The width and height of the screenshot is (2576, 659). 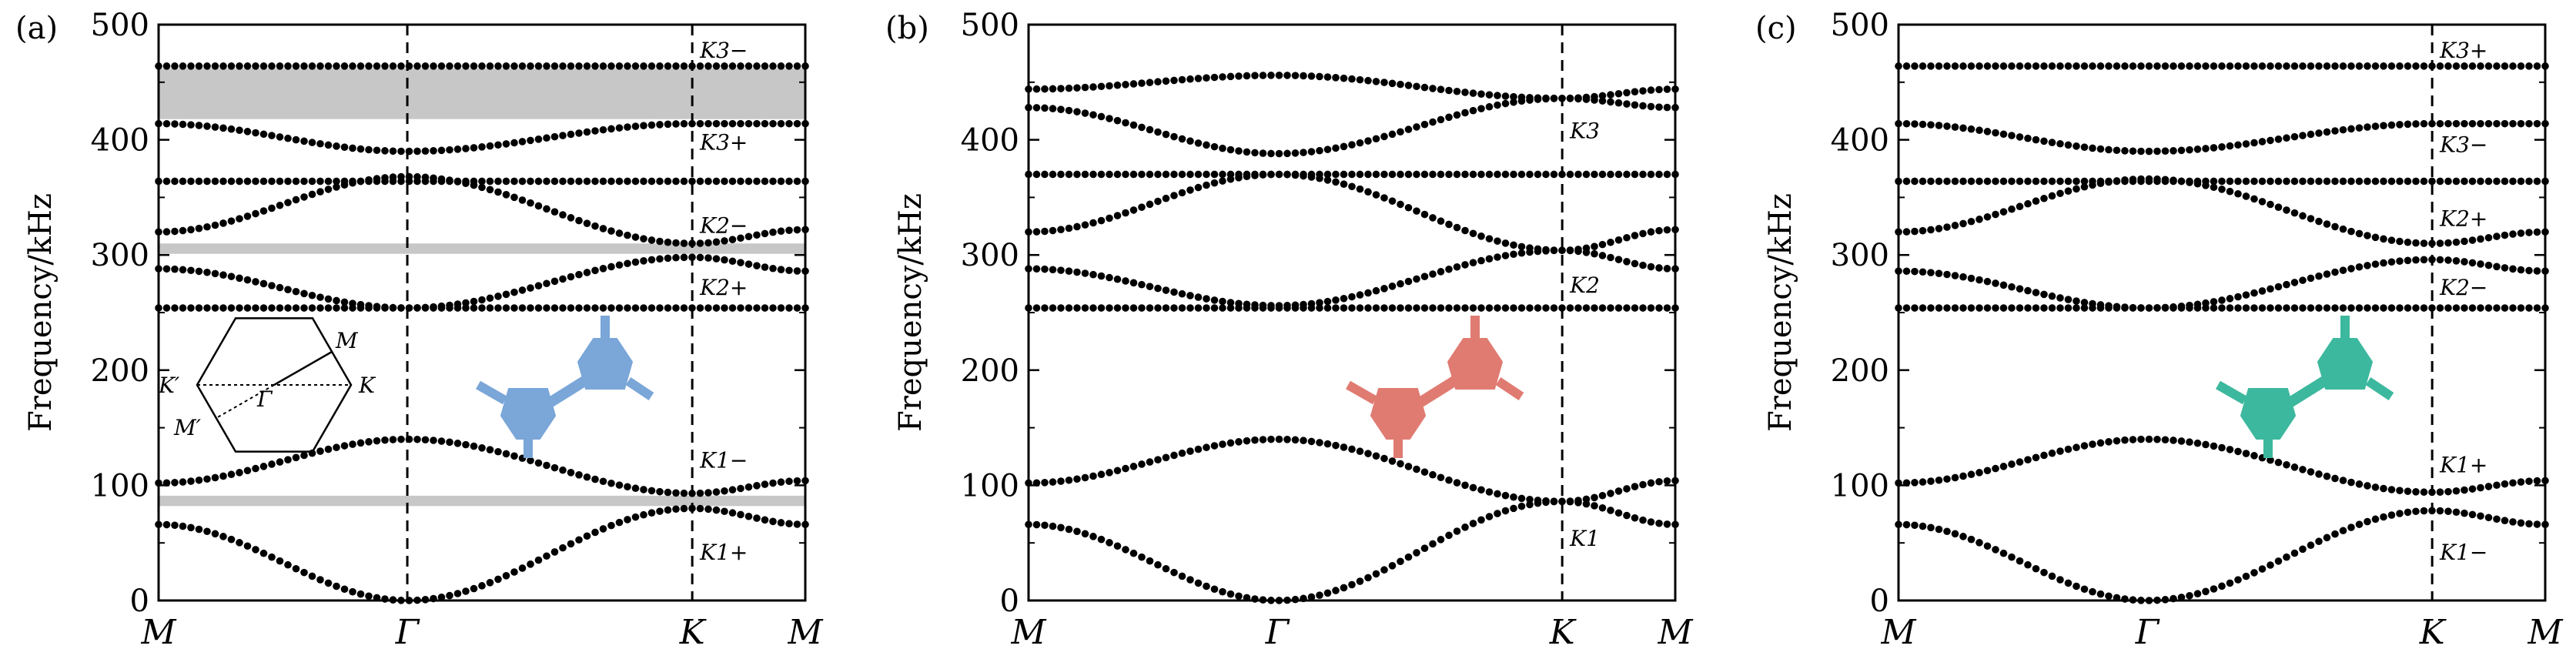 What do you see at coordinates (990, 25) in the screenshot?
I see `y-tick-label: 500` at bounding box center [990, 25].